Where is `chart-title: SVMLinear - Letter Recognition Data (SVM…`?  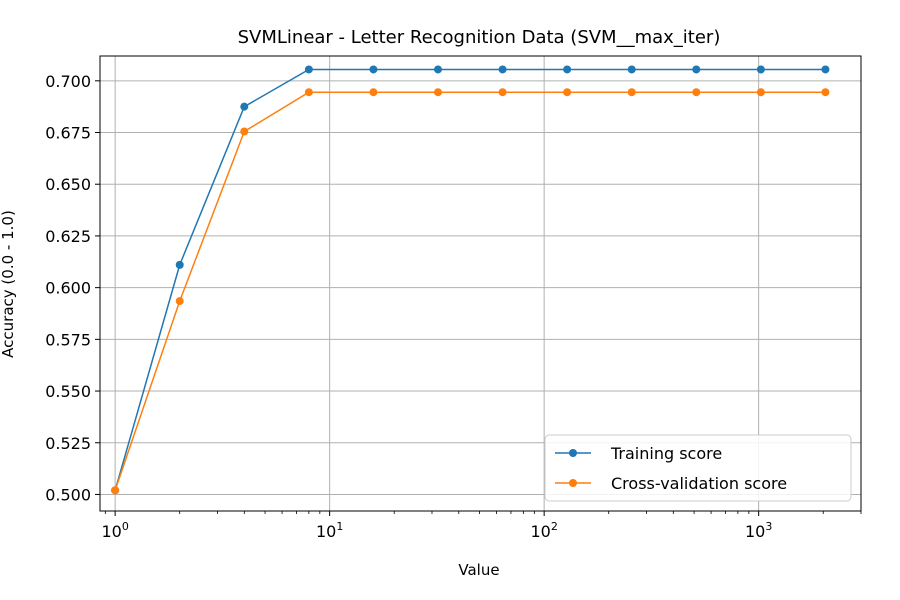
chart-title: SVMLinear - Letter Recognition Data (SVM… is located at coordinates (479, 37).